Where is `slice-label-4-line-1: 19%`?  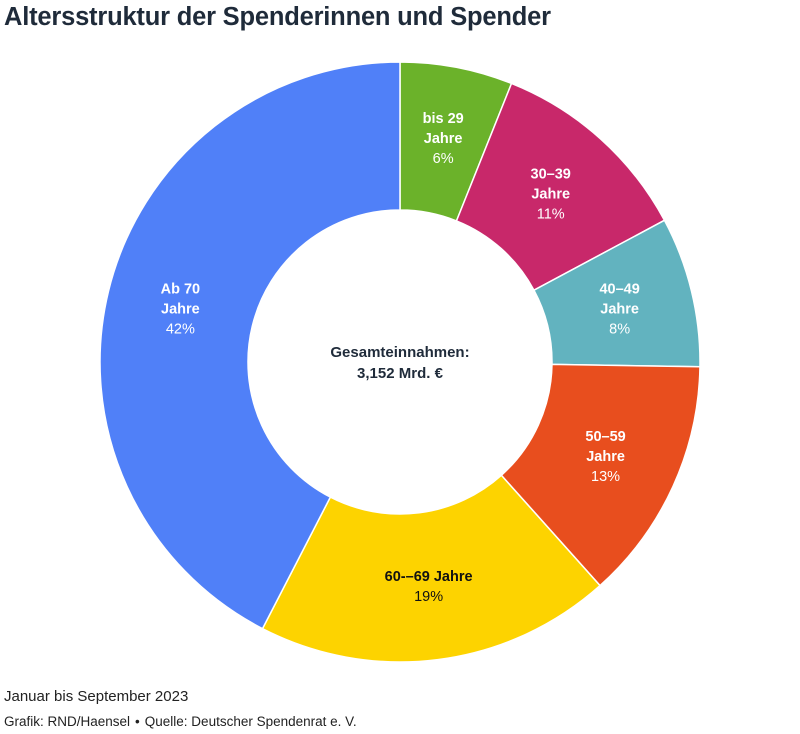 slice-label-4-line-1: 19% is located at coordinates (428, 597).